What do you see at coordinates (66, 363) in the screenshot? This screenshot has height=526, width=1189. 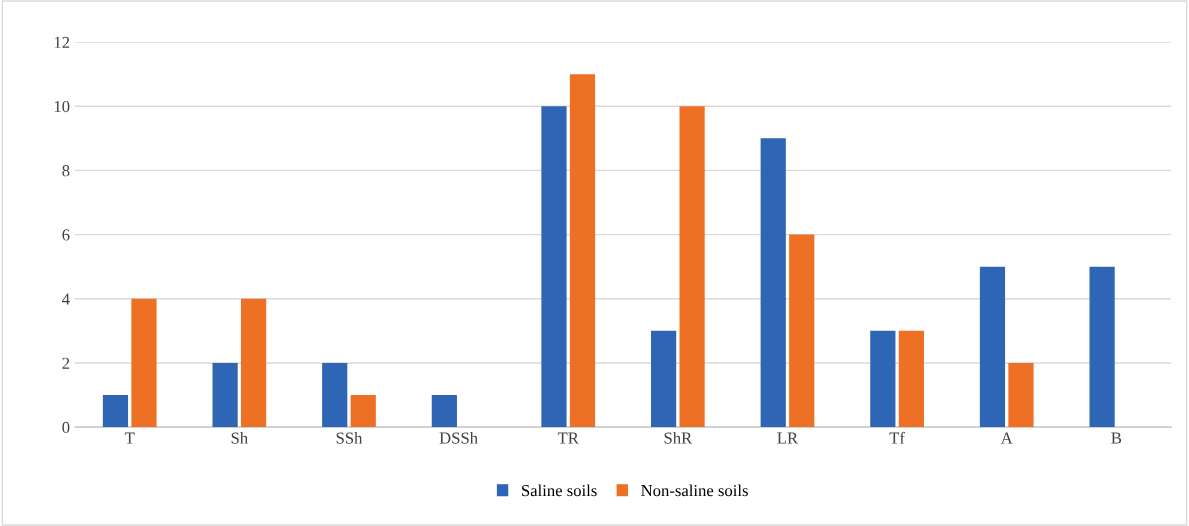 I see `y-tick-label: 2` at bounding box center [66, 363].